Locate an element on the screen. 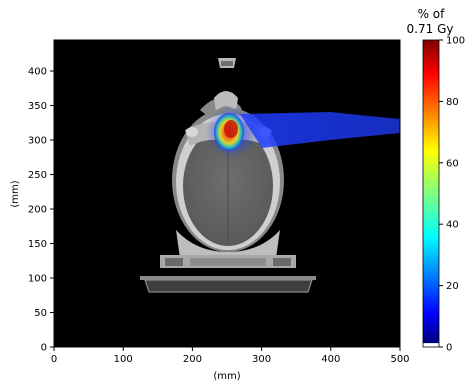 Image resolution: width=469 pixels, height=382 pixels. x-axis-label: (mm) is located at coordinates (226, 376).